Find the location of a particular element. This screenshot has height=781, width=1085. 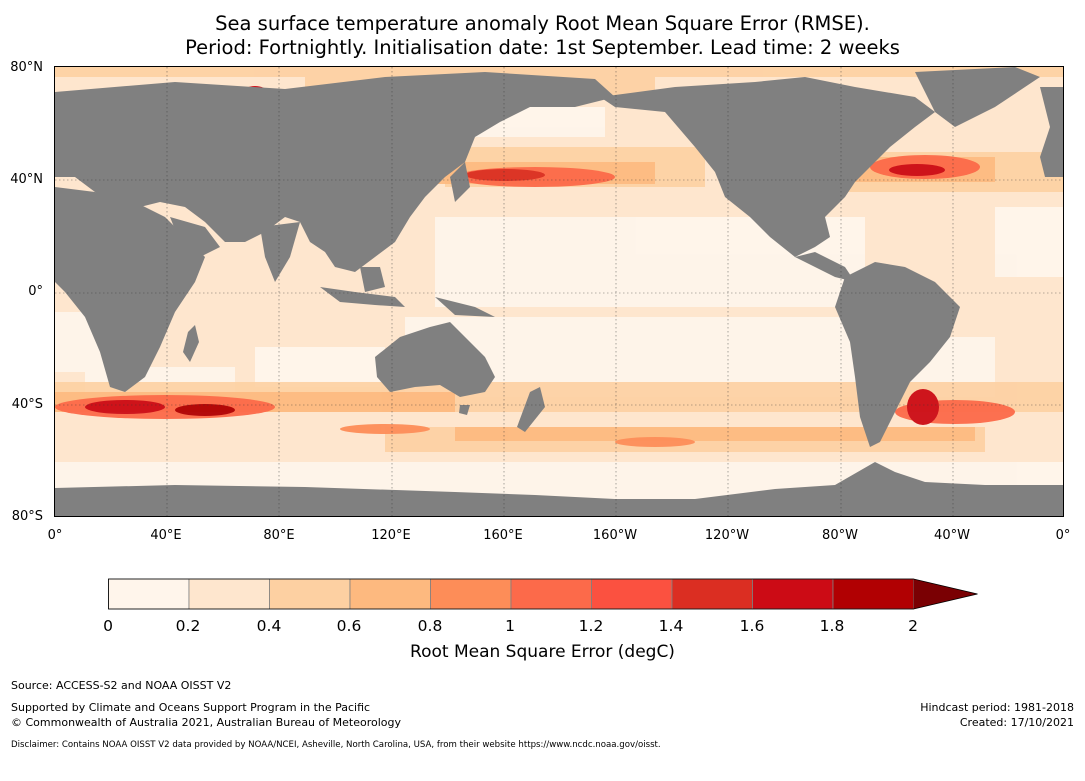

land-tasmania is located at coordinates (464, 410).